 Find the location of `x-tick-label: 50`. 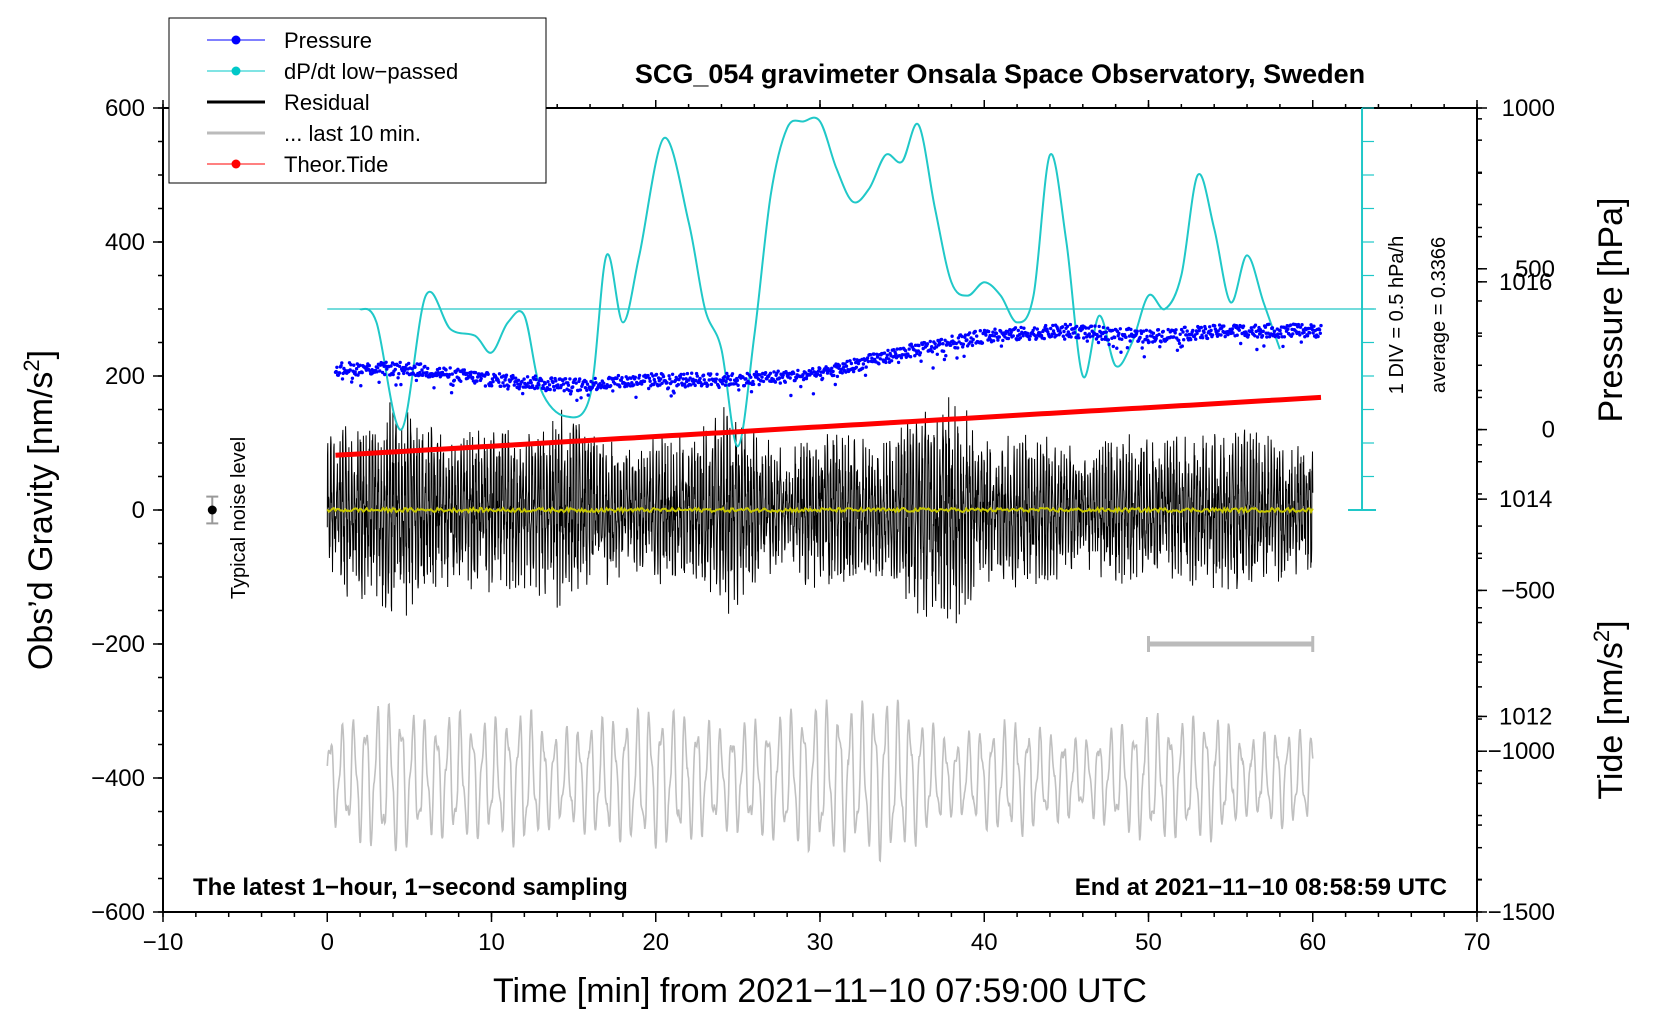

x-tick-label: 50 is located at coordinates (1148, 942).